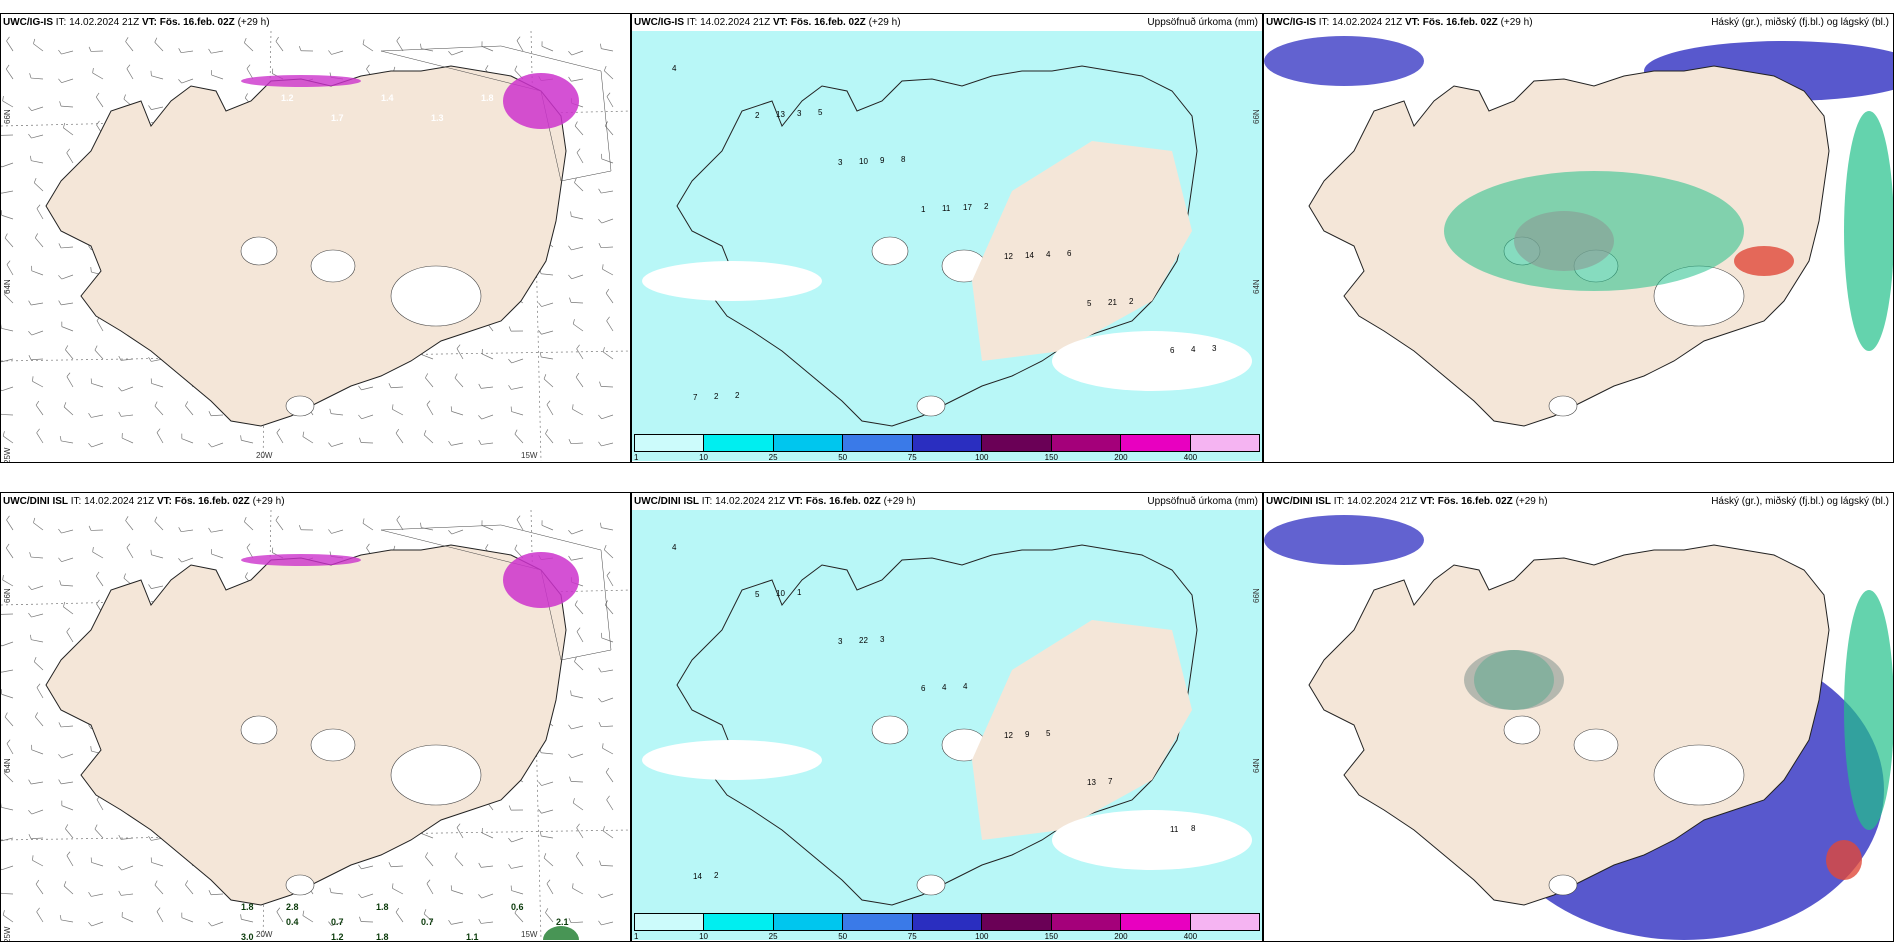 This screenshot has width=1900, height=950. I want to click on precip-value: 22, so click(863, 640).